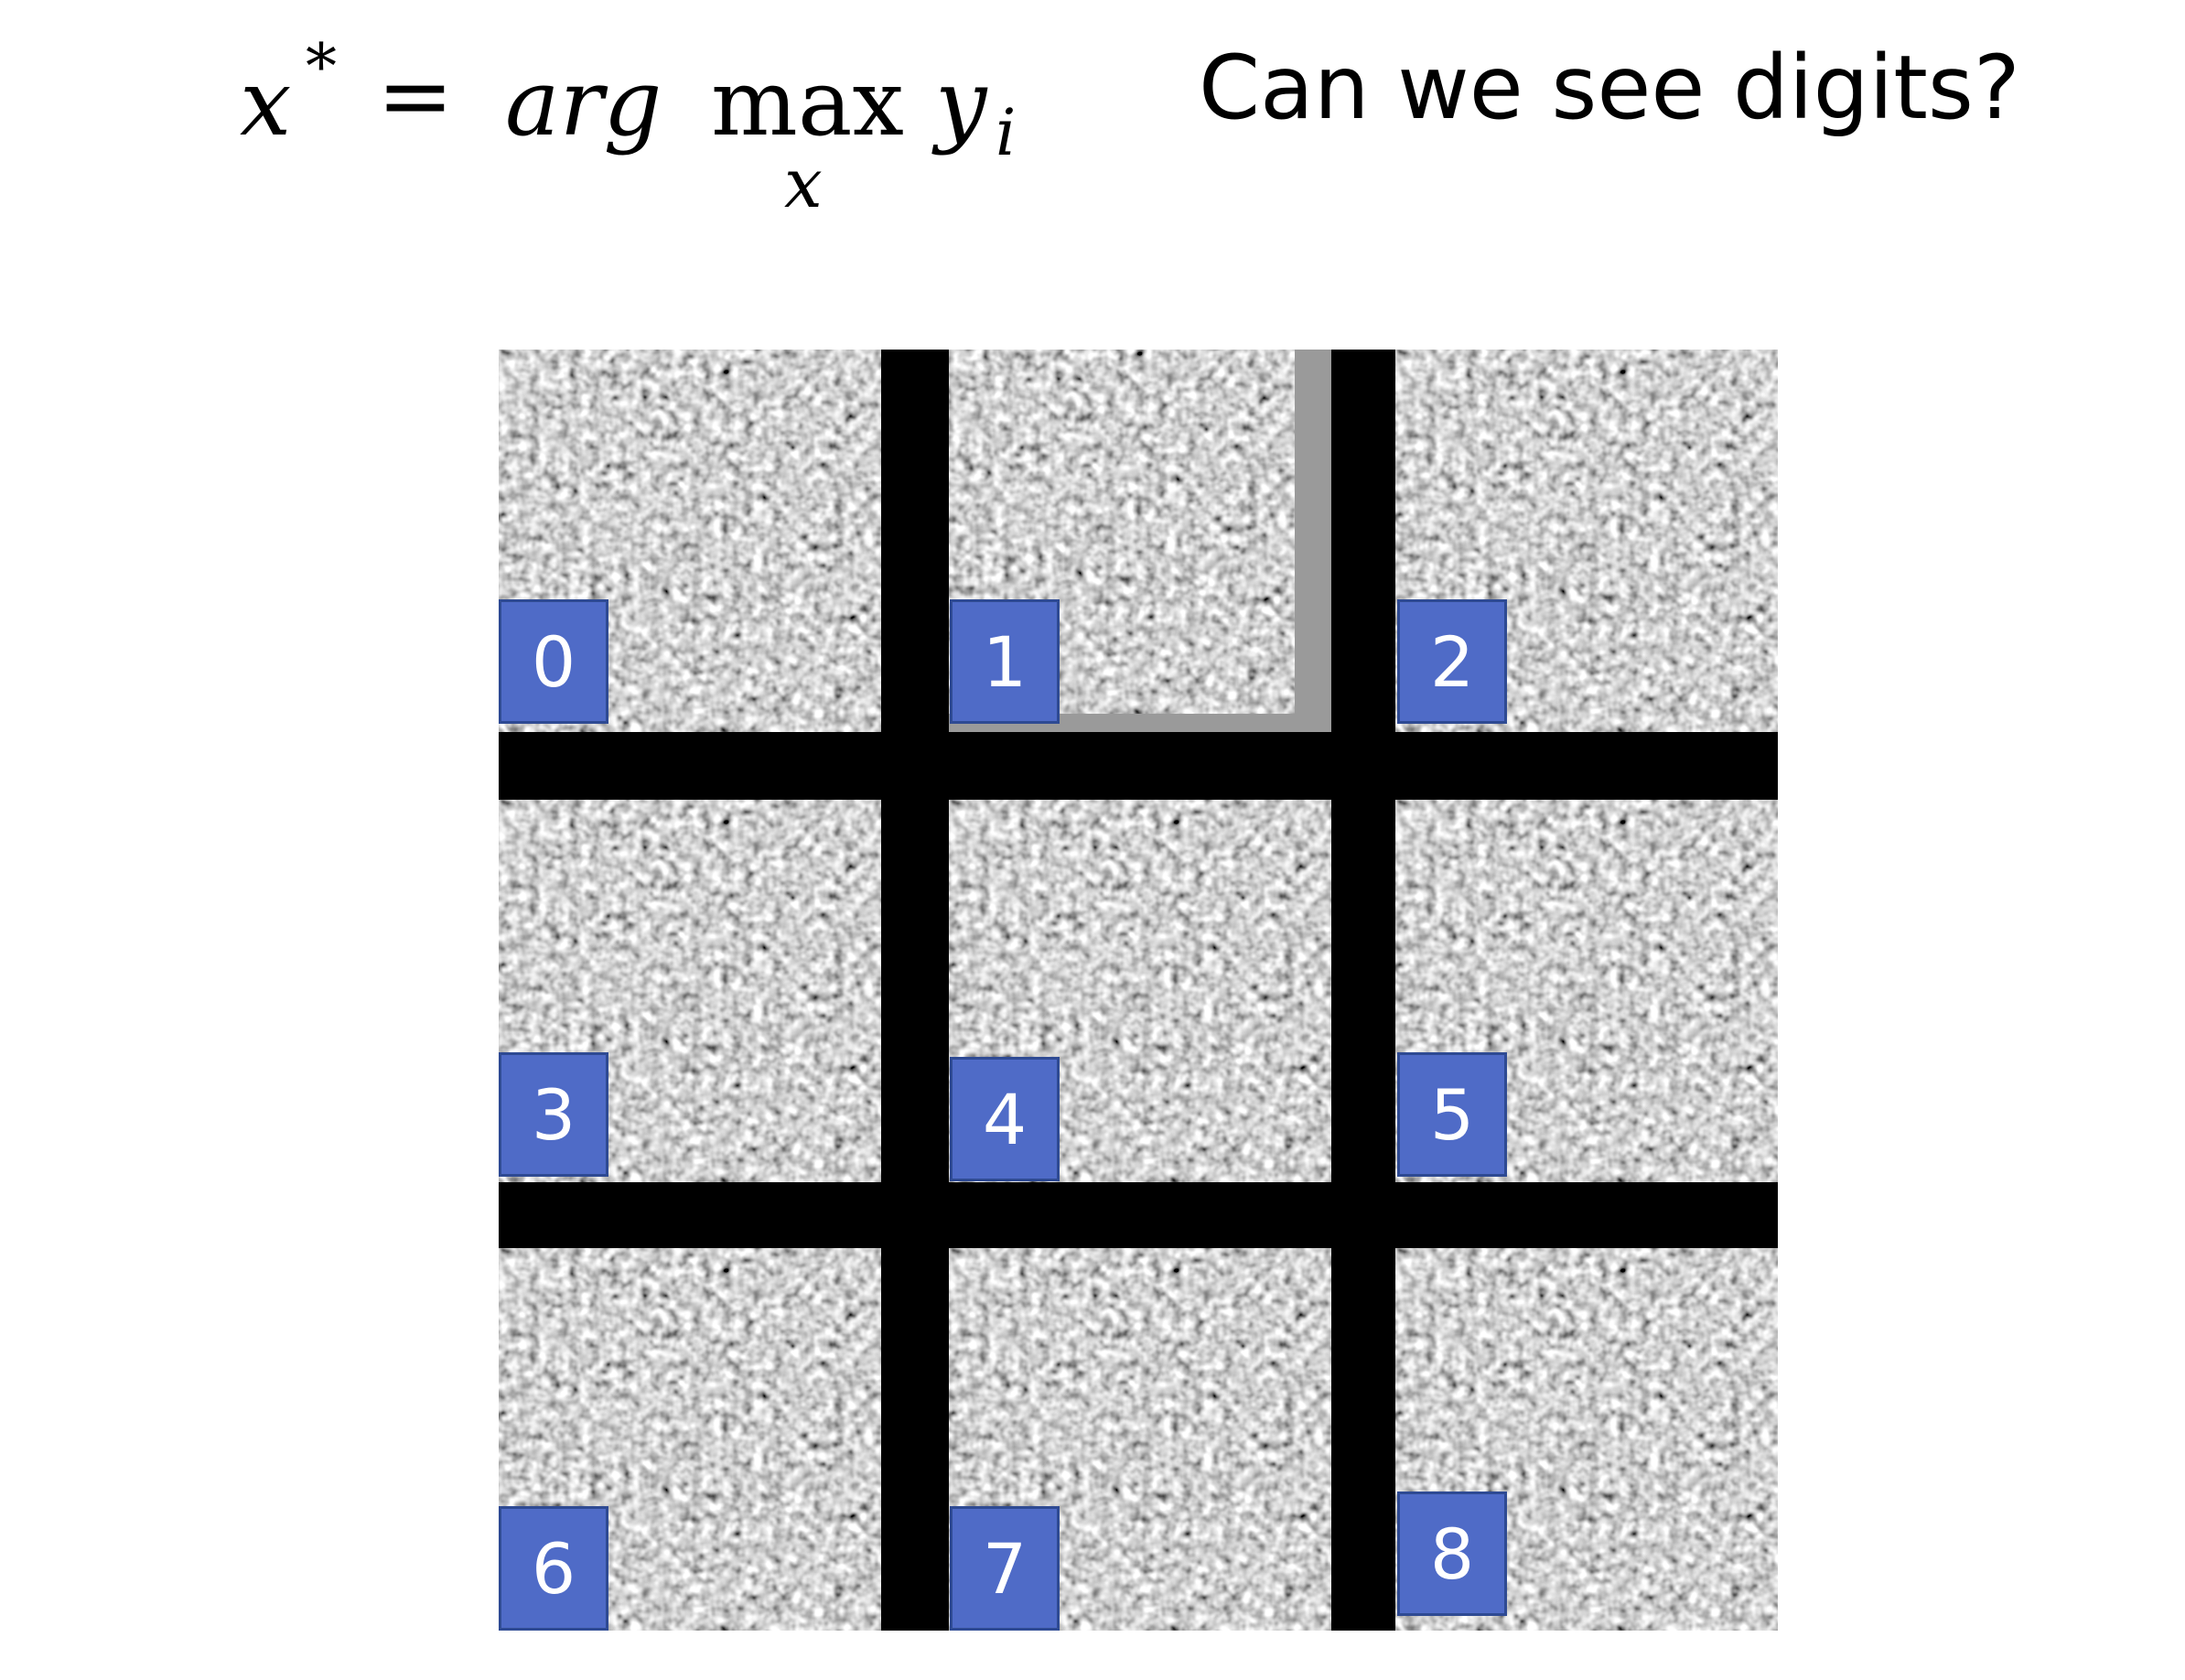 This screenshot has width=2185, height=1680. I want to click on formula-y: y, so click(961, 102).